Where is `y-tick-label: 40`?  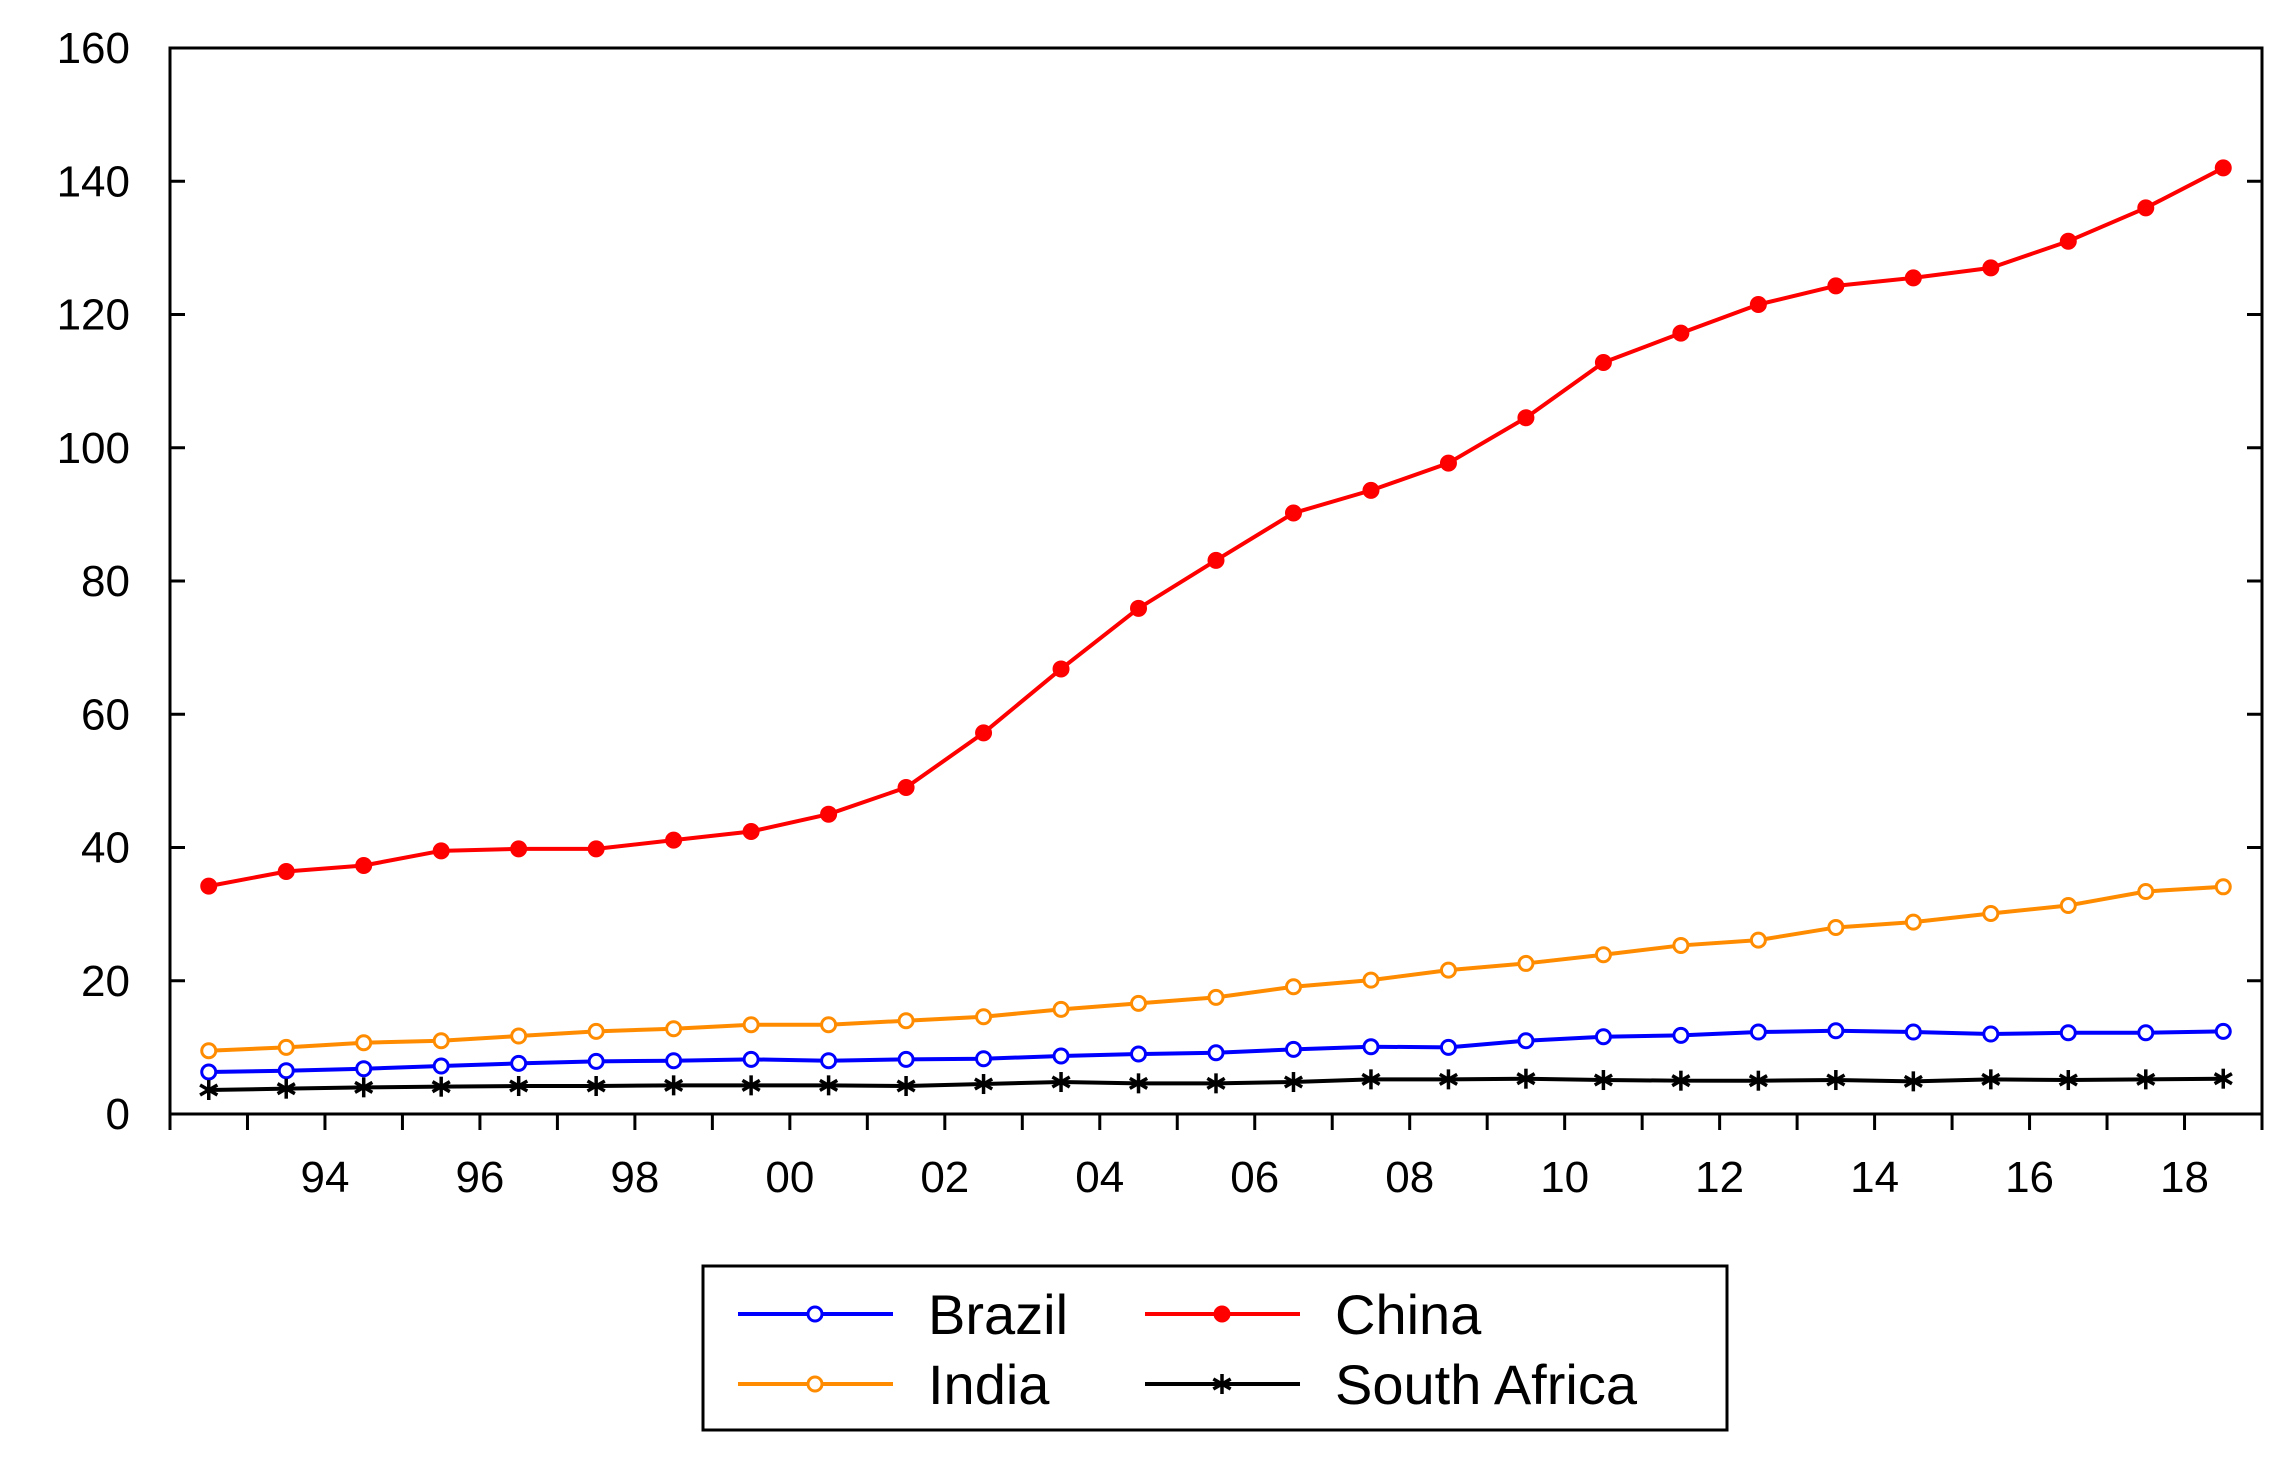 y-tick-label: 40 is located at coordinates (105, 848).